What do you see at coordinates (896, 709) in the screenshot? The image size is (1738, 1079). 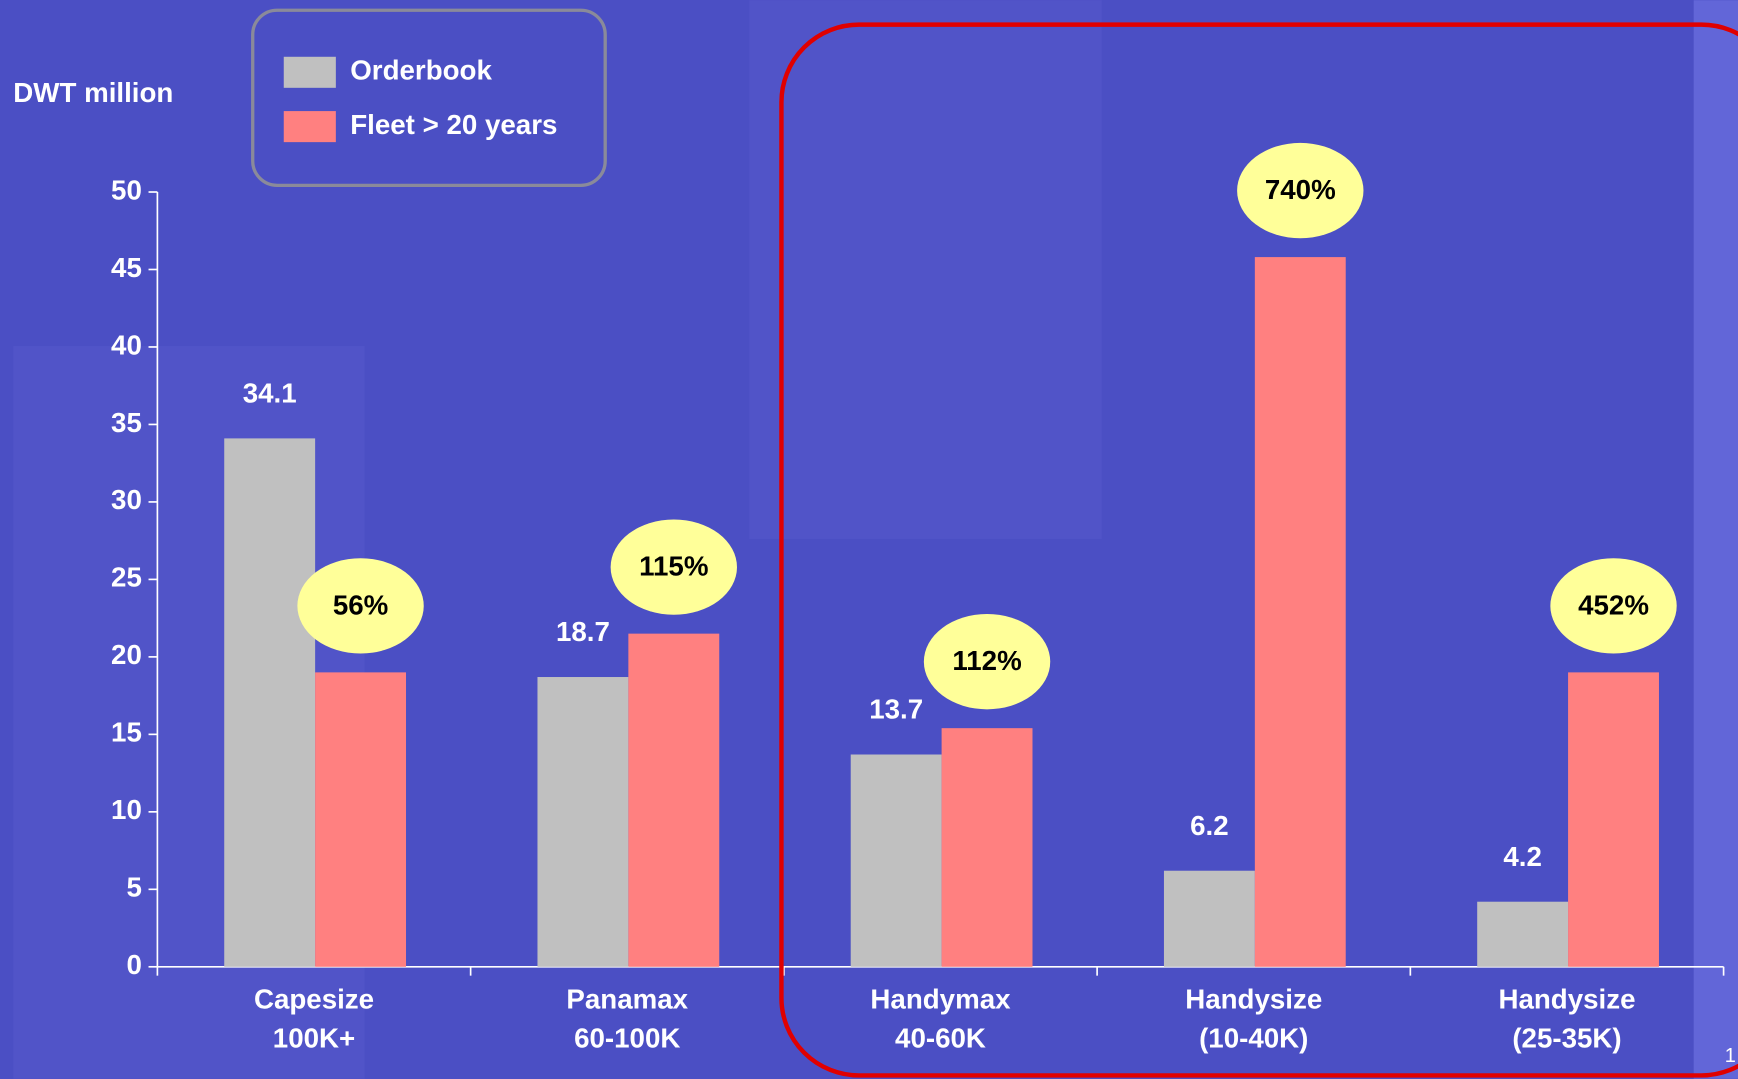 I see `data-label: 13.7` at bounding box center [896, 709].